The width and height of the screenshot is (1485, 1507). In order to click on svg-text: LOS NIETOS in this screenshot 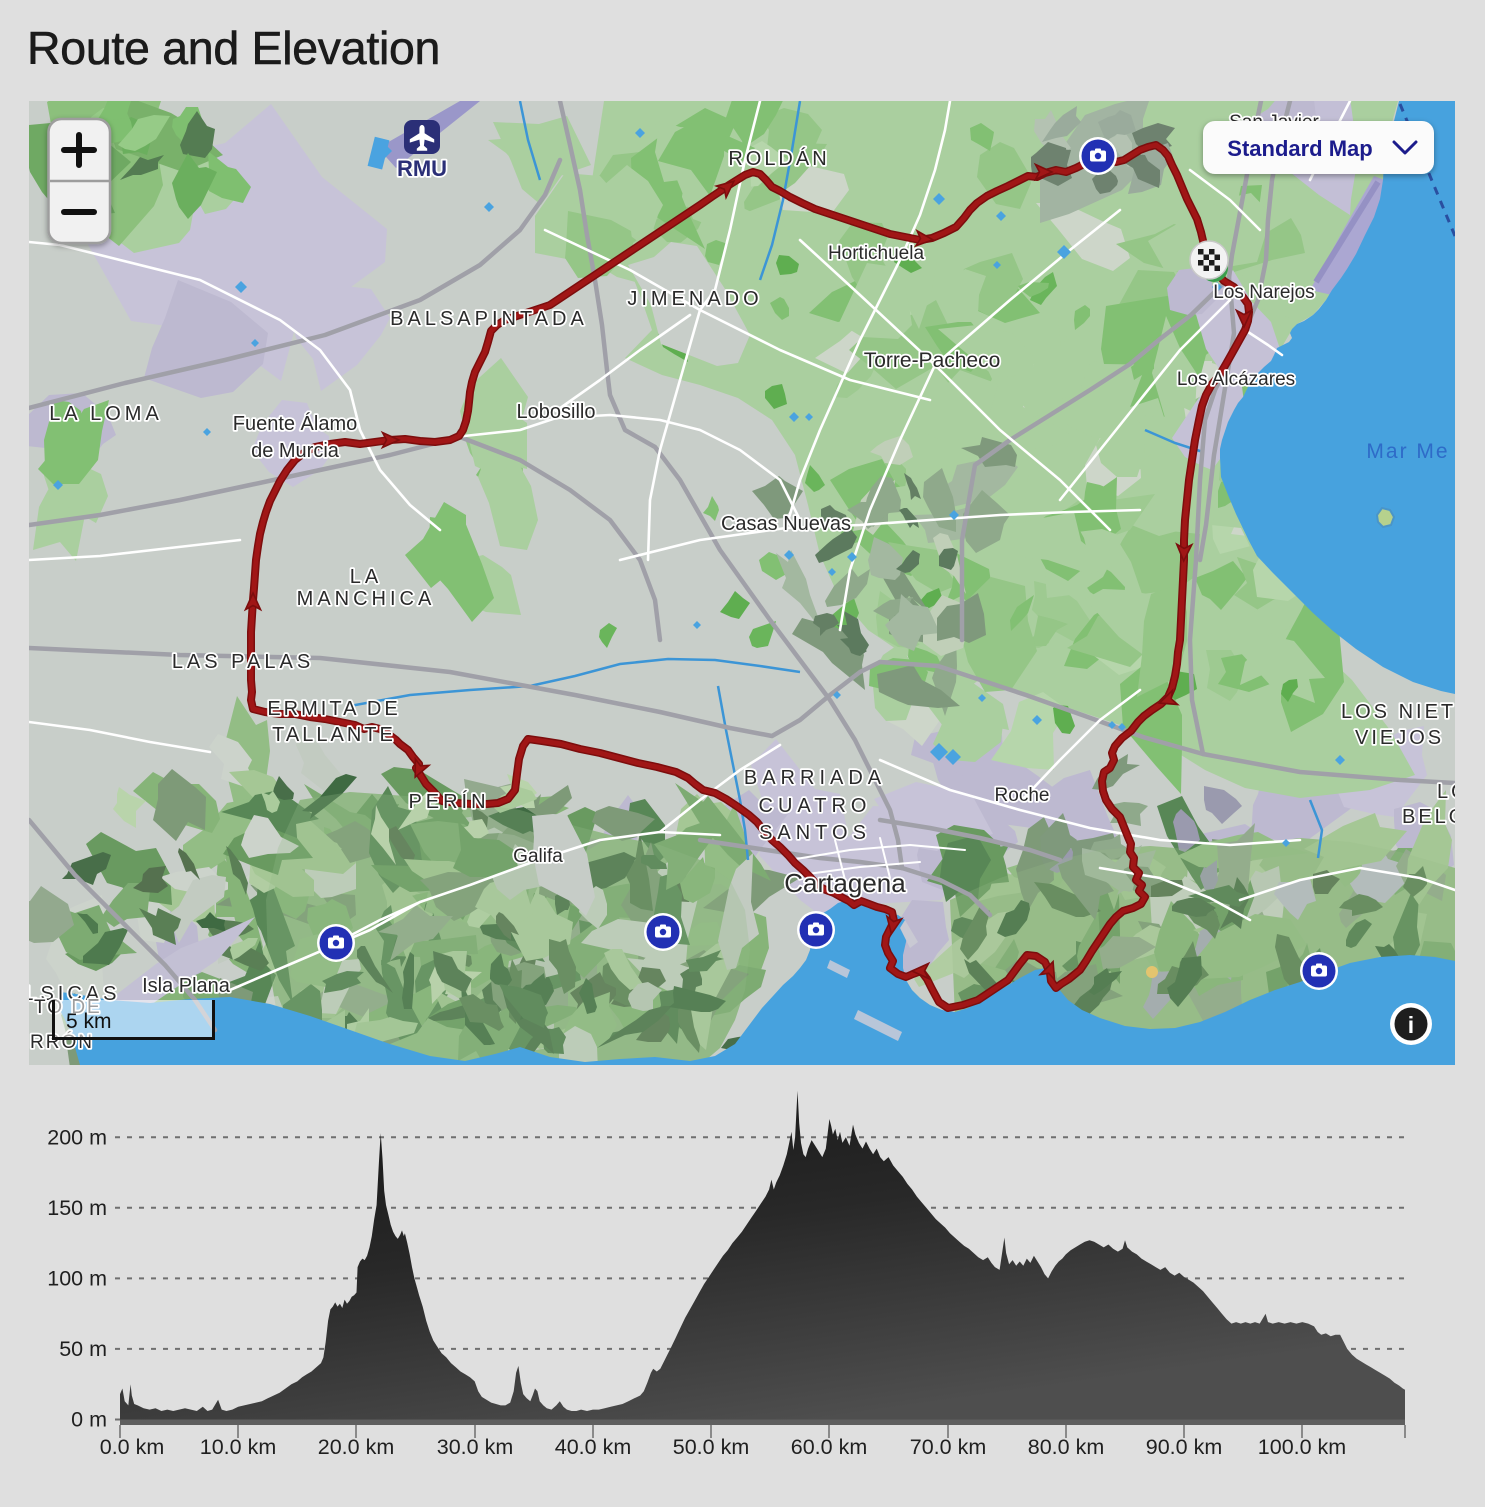, I will do `click(1398, 712)`.